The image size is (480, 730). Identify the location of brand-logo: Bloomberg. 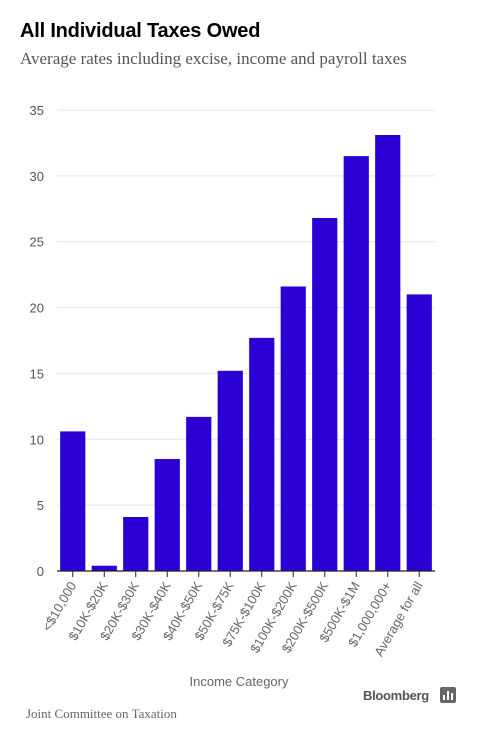
(396, 695).